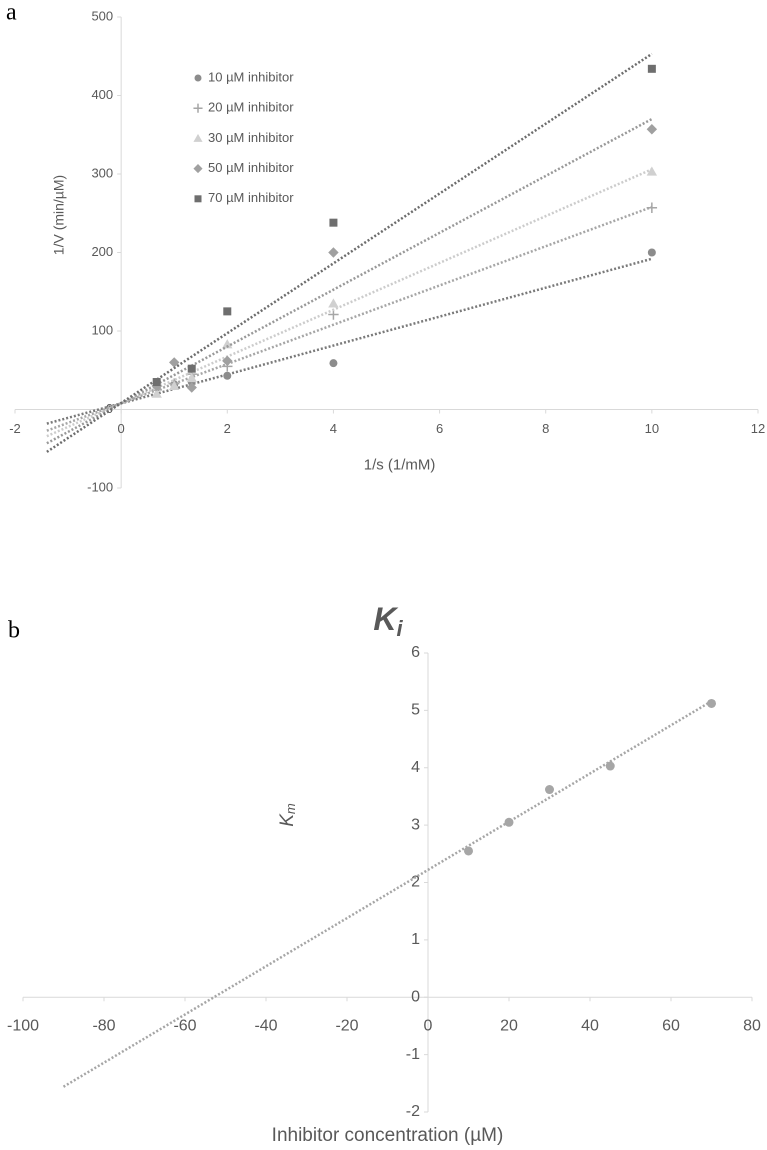 The width and height of the screenshot is (767, 1150). I want to click on y-tick-label: 4, so click(415, 767).